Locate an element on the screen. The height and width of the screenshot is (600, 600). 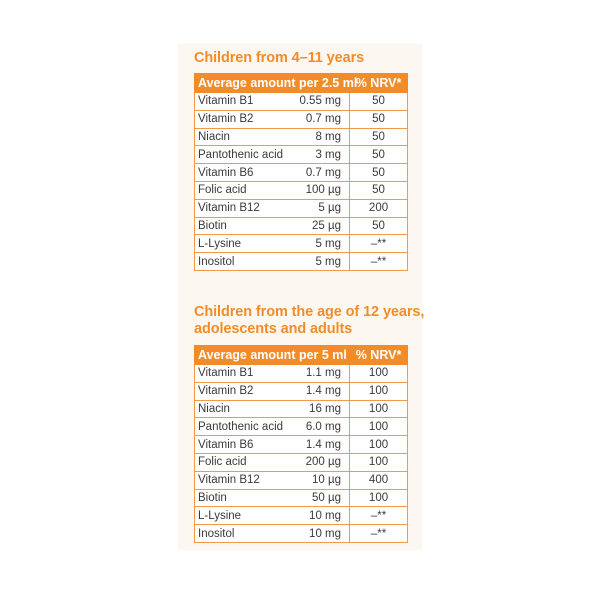
table-header-row: Average amount per 5 ml % NRV* is located at coordinates (301, 355).